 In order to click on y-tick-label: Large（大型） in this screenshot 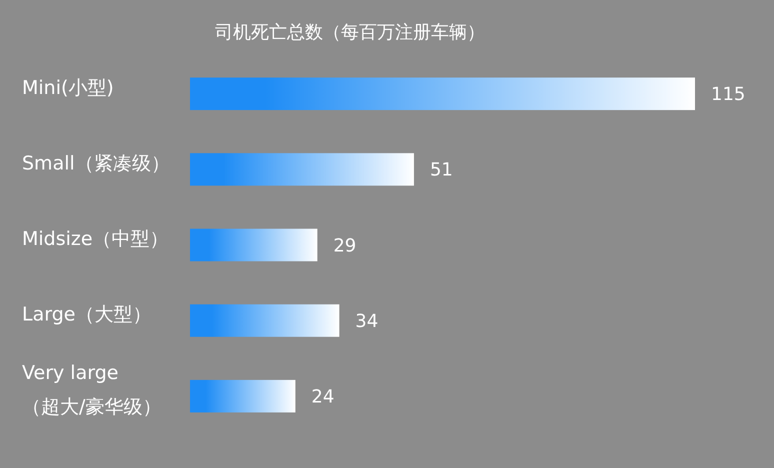, I will do `click(87, 315)`.